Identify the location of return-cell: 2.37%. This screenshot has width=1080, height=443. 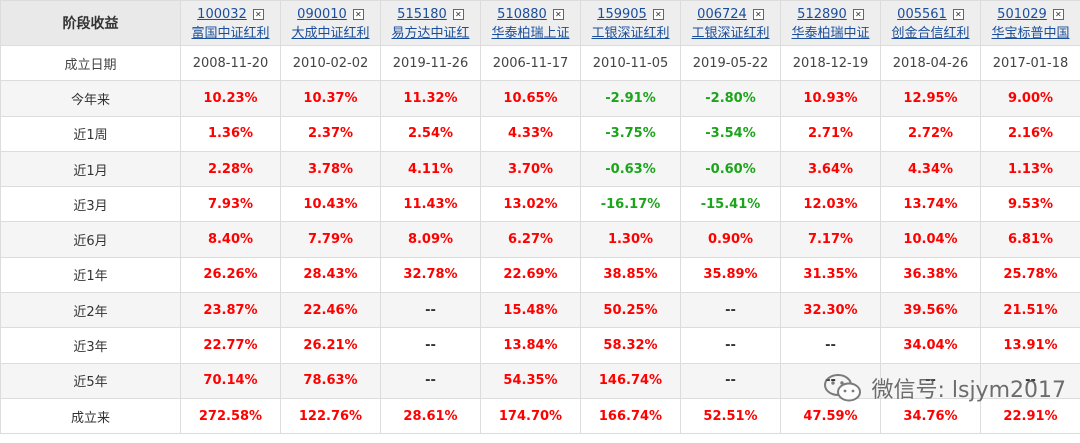
(330, 133).